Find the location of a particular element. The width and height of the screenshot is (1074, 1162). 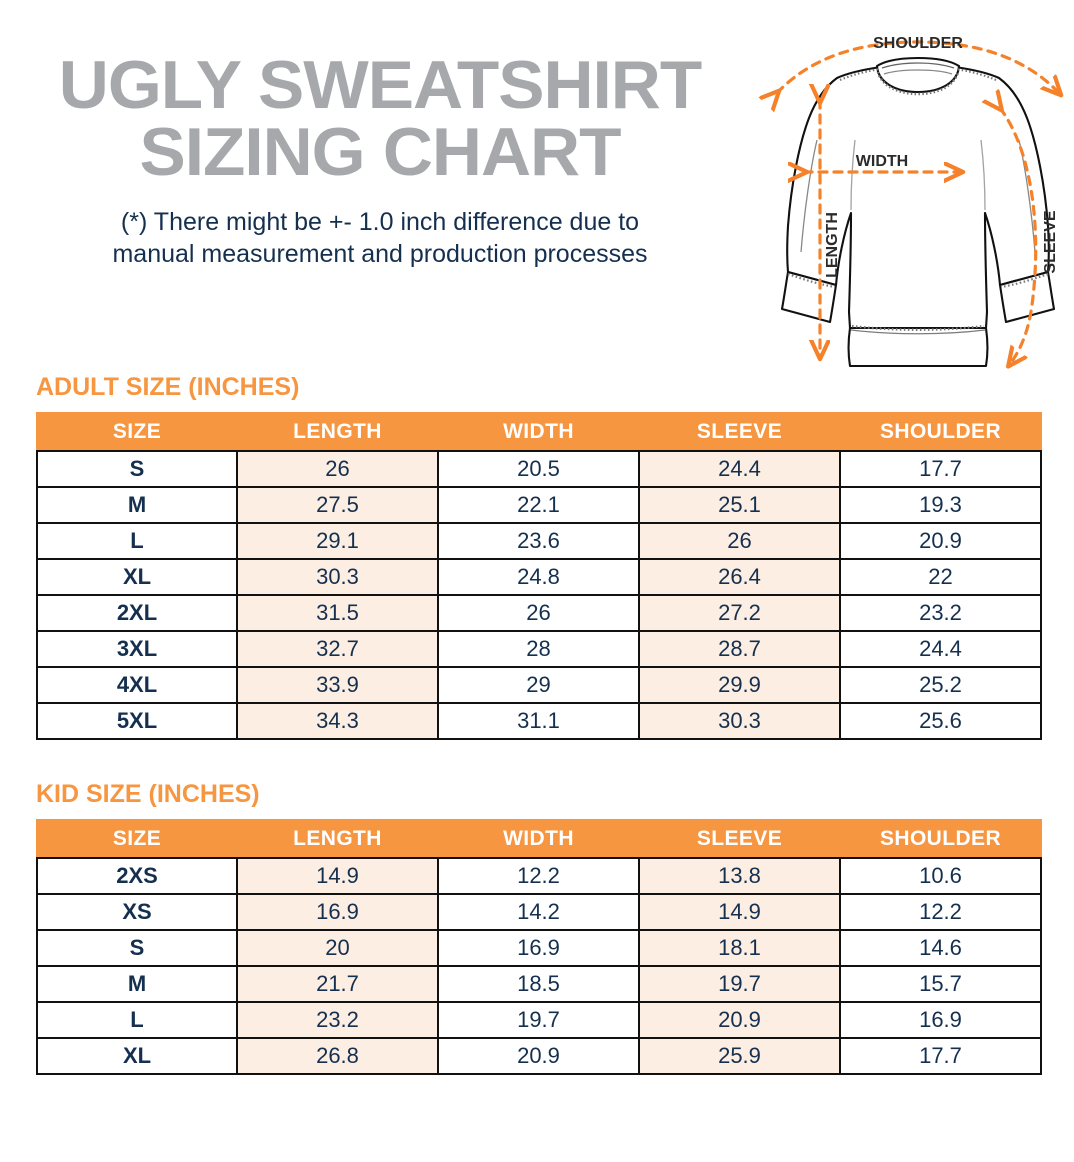

cell-size: 2XL is located at coordinates (137, 613).